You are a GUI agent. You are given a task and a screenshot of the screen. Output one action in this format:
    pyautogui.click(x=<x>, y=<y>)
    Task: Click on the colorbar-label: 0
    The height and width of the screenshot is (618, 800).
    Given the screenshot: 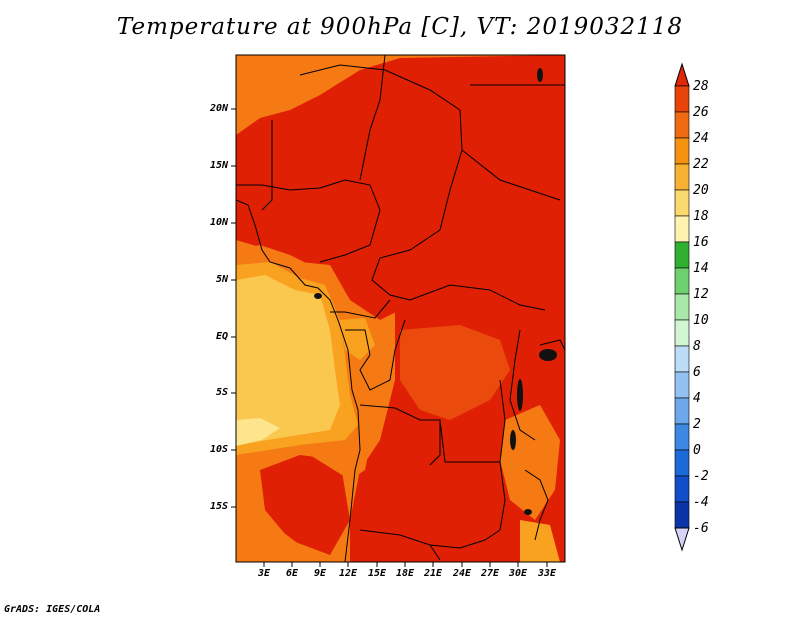 What is the action you would take?
    pyautogui.click(x=697, y=450)
    